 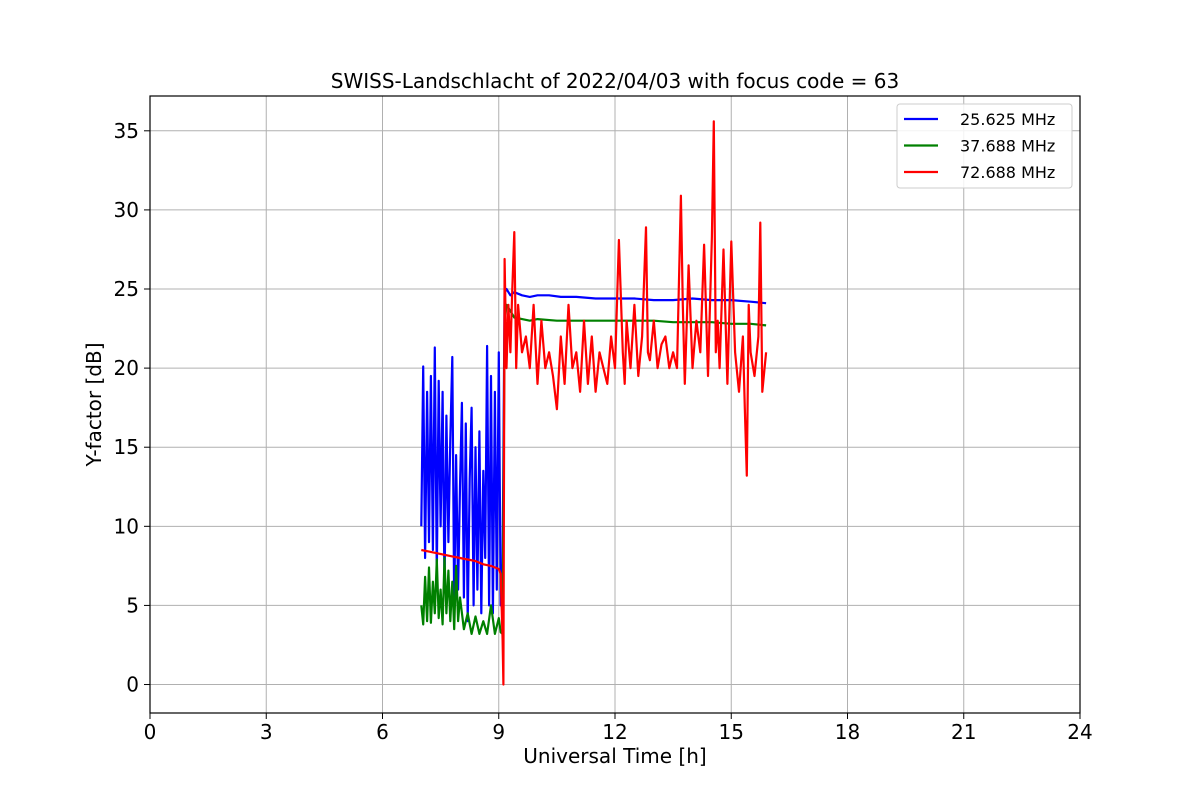 I want to click on legend-label-1: 25.625 MHz, so click(x=1007, y=119).